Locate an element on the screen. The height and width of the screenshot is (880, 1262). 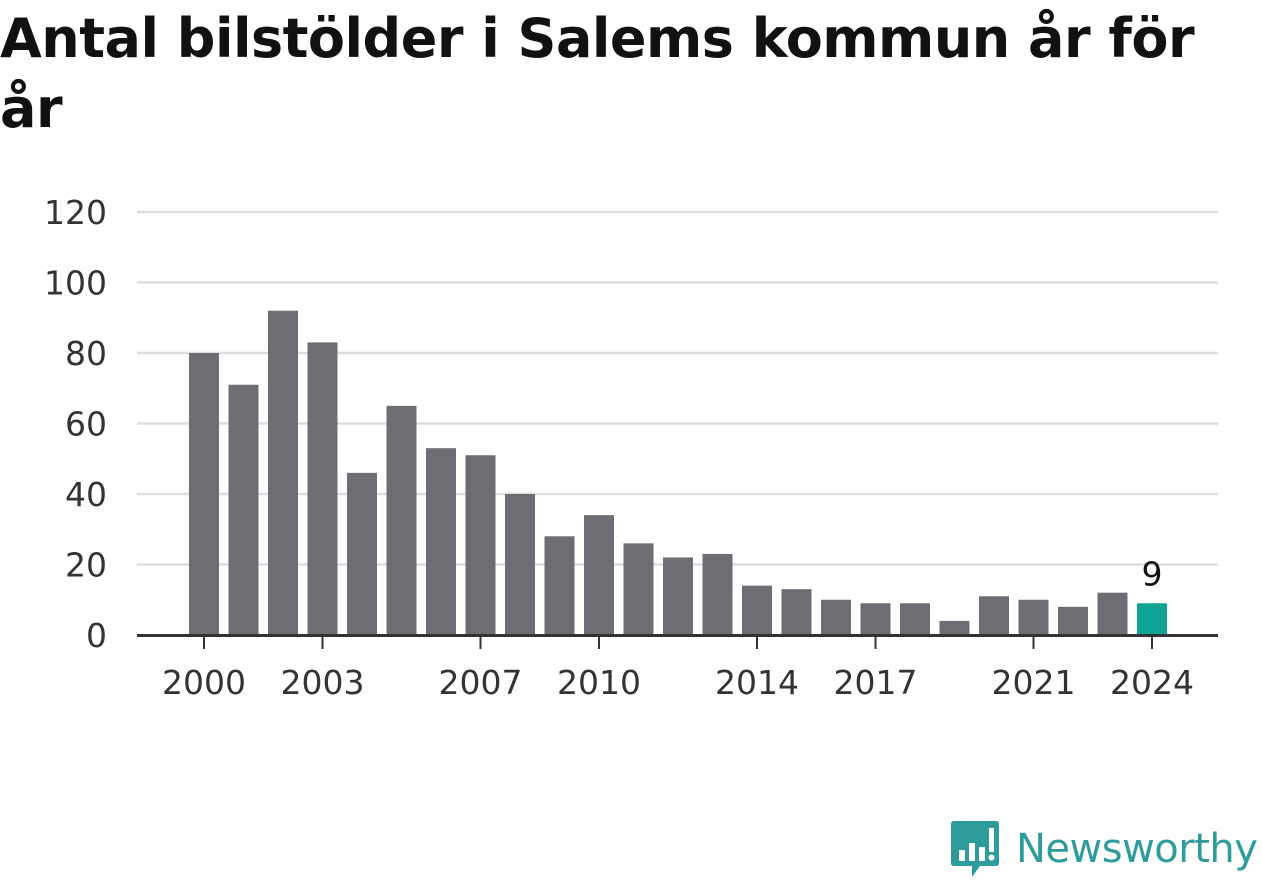
y-axis-tick-labels: 0 20 40 60 80 100 120 is located at coordinates (75, 424).